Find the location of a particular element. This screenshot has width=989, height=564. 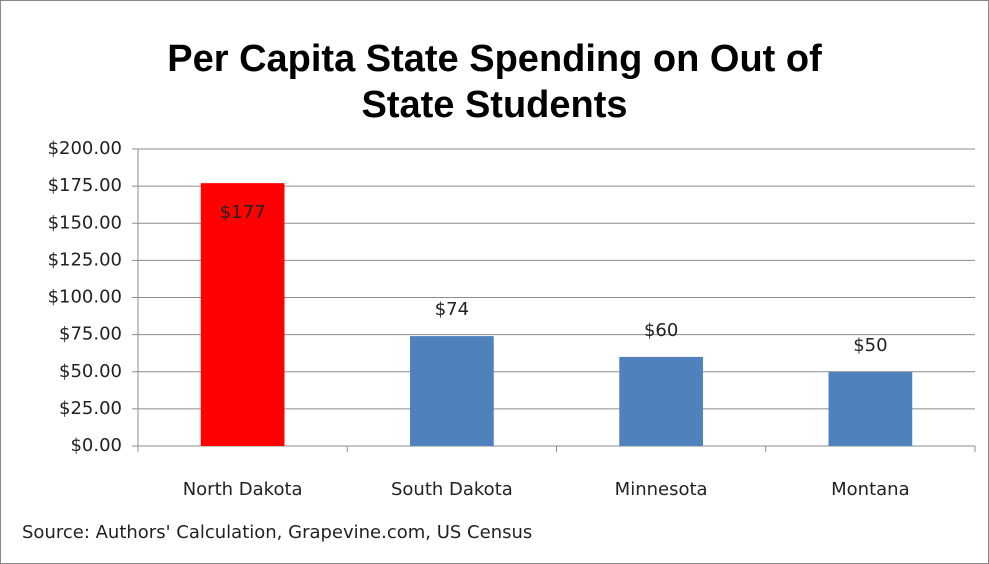

y-tick-label: $100.00 is located at coordinates (85, 297).